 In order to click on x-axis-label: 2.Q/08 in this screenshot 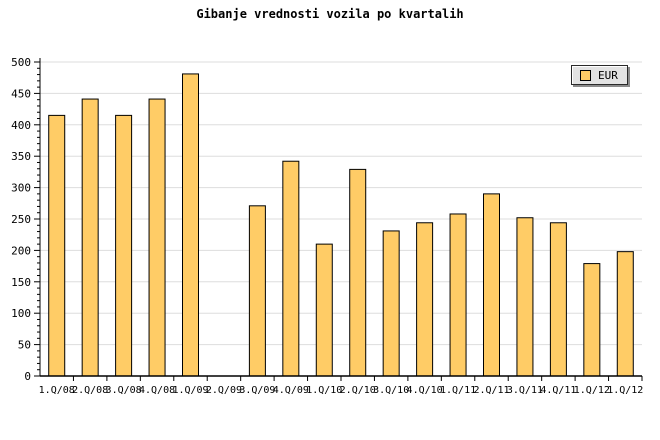, I will do `click(90, 390)`.